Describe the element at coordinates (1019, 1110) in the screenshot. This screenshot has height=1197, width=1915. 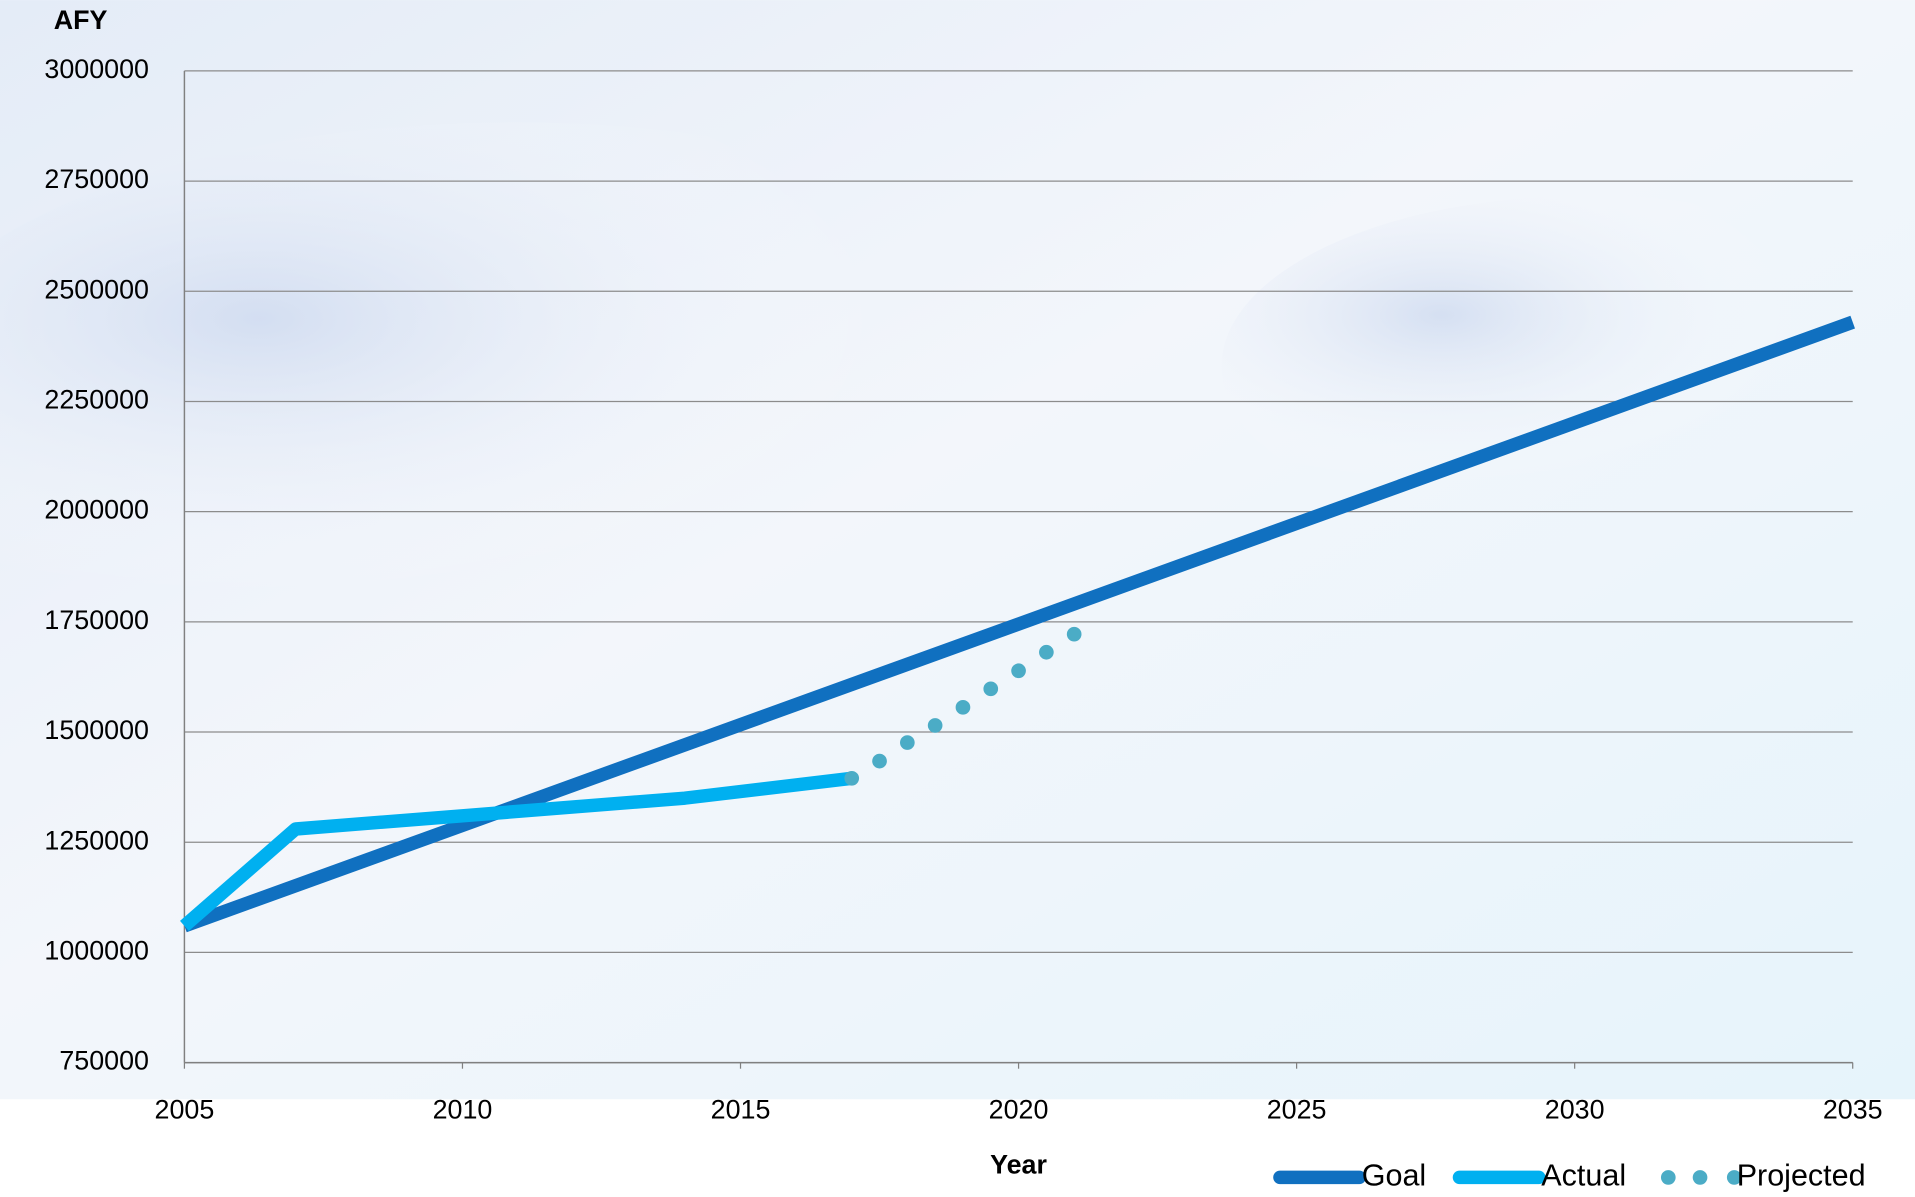
I see `x-tick-label: 2020` at that location.